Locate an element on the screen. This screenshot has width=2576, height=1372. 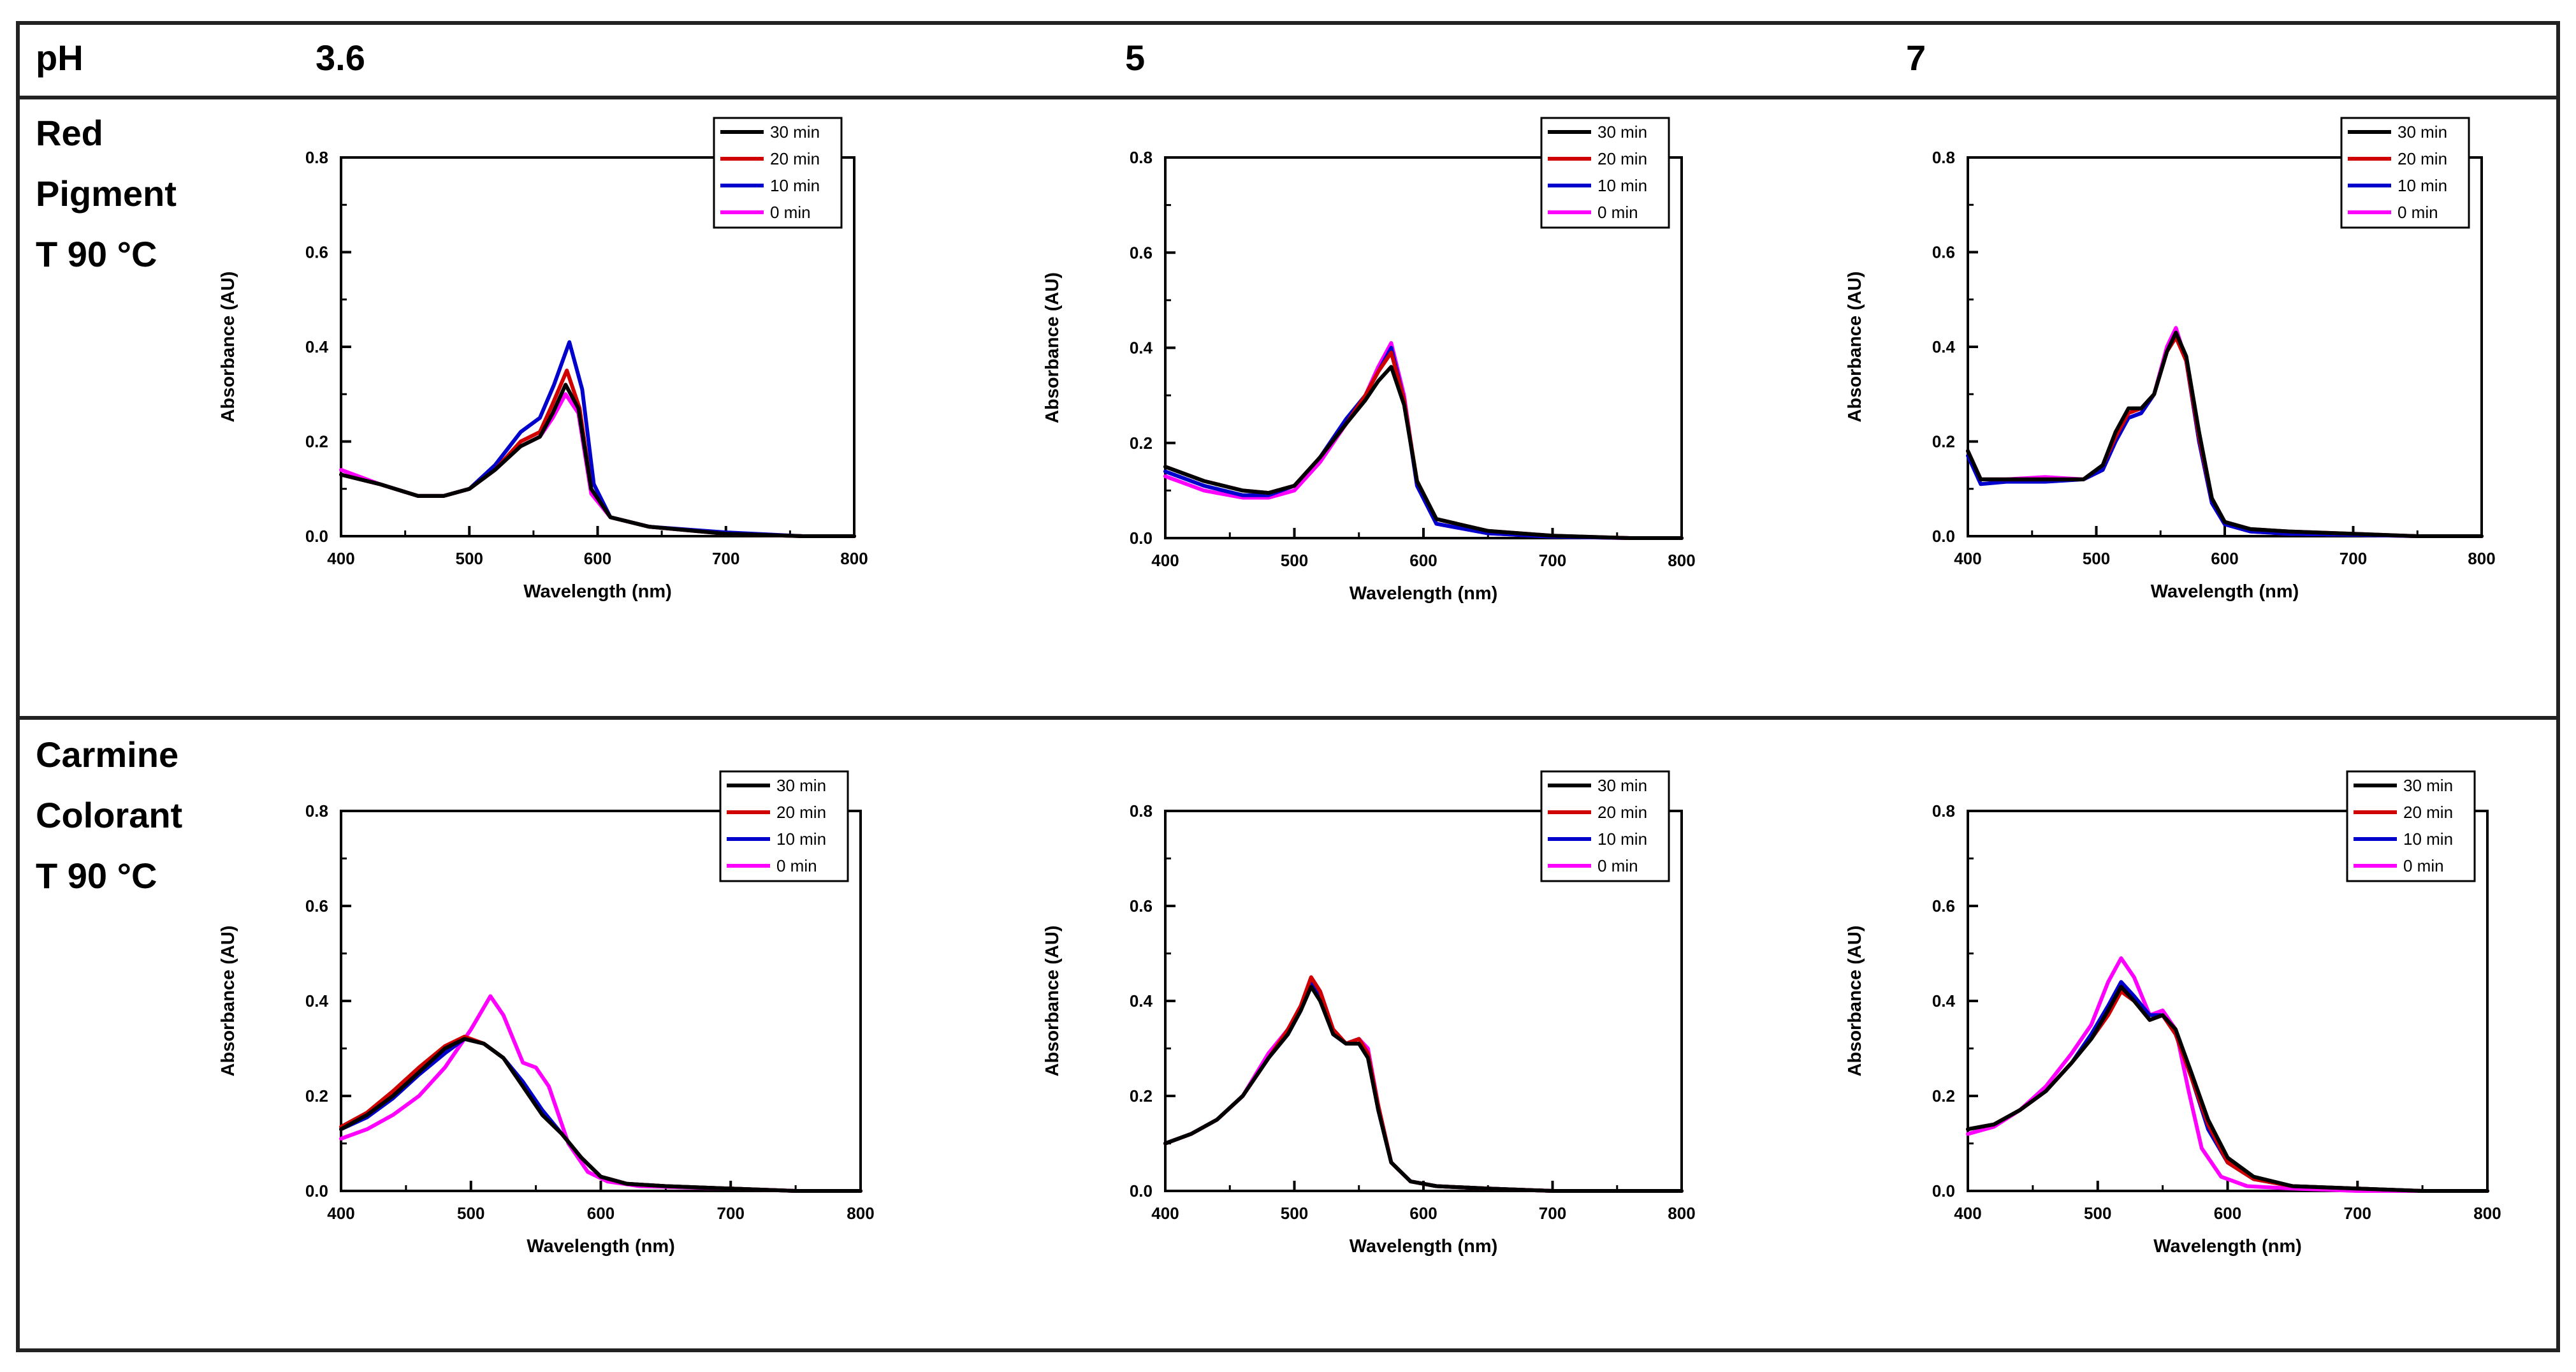
row-label-line: T 90 °C is located at coordinates (96, 254).